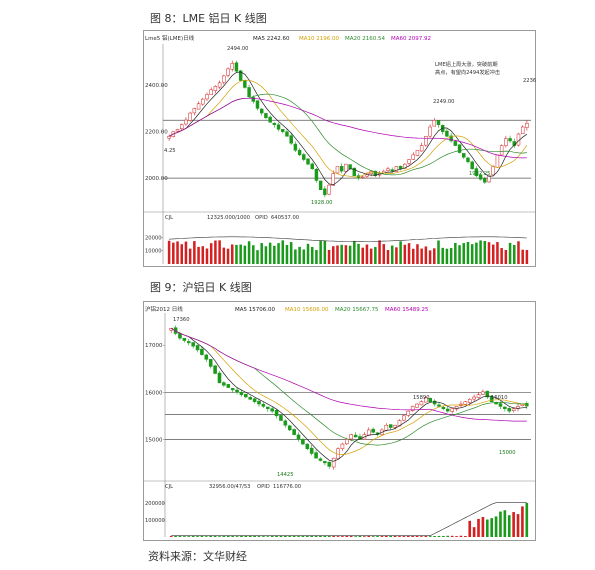 This screenshot has width=595, height=570. What do you see at coordinates (349, 394) in the screenshot?
I see `ma-lines` at bounding box center [349, 394].